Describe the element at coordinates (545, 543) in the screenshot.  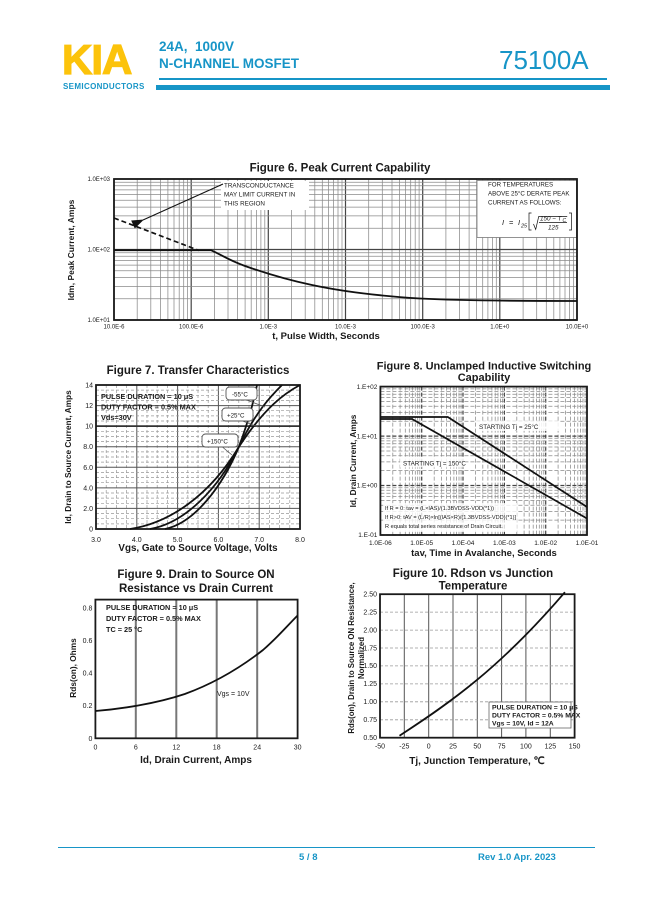
I see `svg-text: 1.0E-02` at that location.